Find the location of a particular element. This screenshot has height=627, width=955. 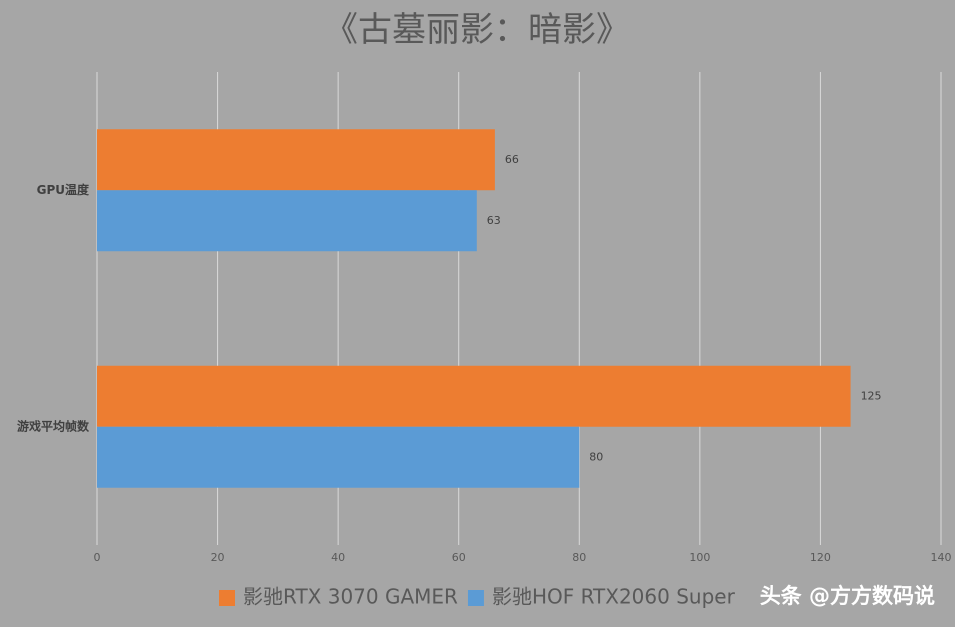

x-tick-label: 120 is located at coordinates (820, 557).